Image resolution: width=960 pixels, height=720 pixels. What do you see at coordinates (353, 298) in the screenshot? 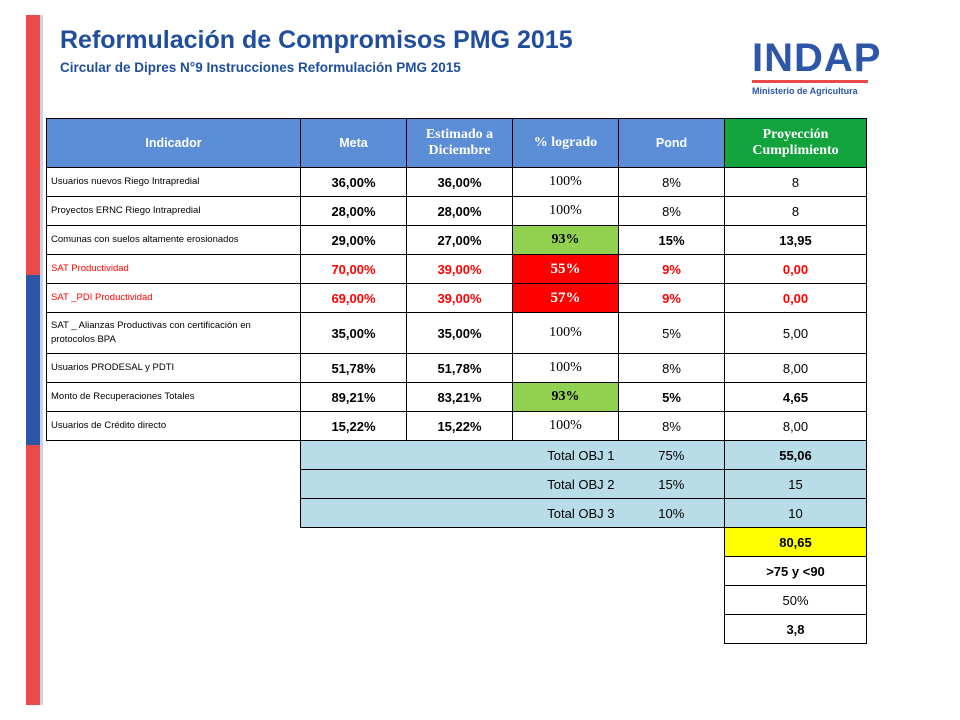
I see `cell-meta: 69,00%` at bounding box center [353, 298].